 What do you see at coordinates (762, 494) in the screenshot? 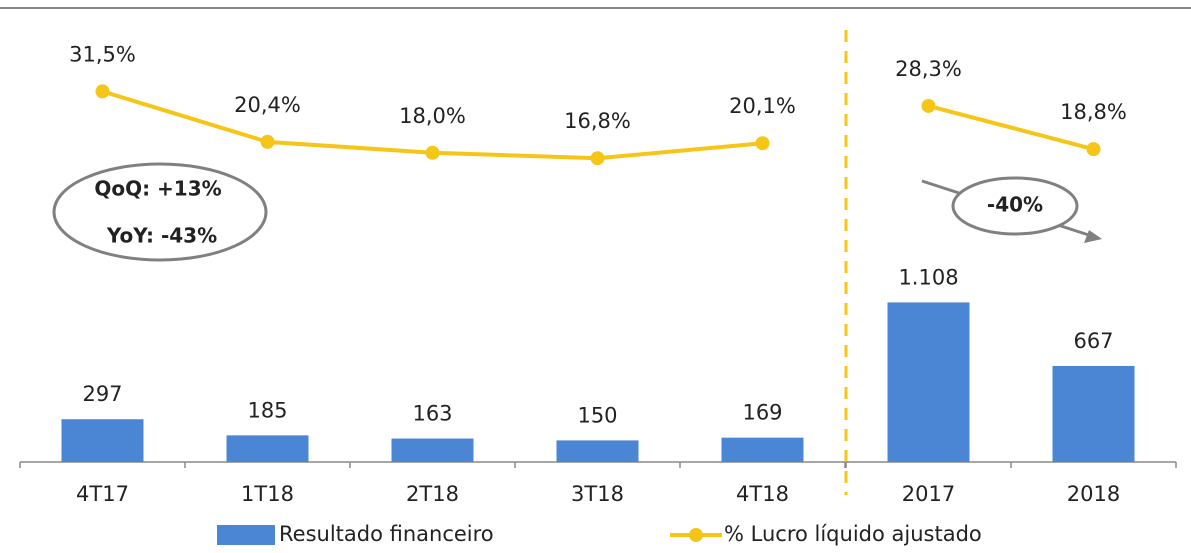
I see `x-tick-label: 4T18` at bounding box center [762, 494].